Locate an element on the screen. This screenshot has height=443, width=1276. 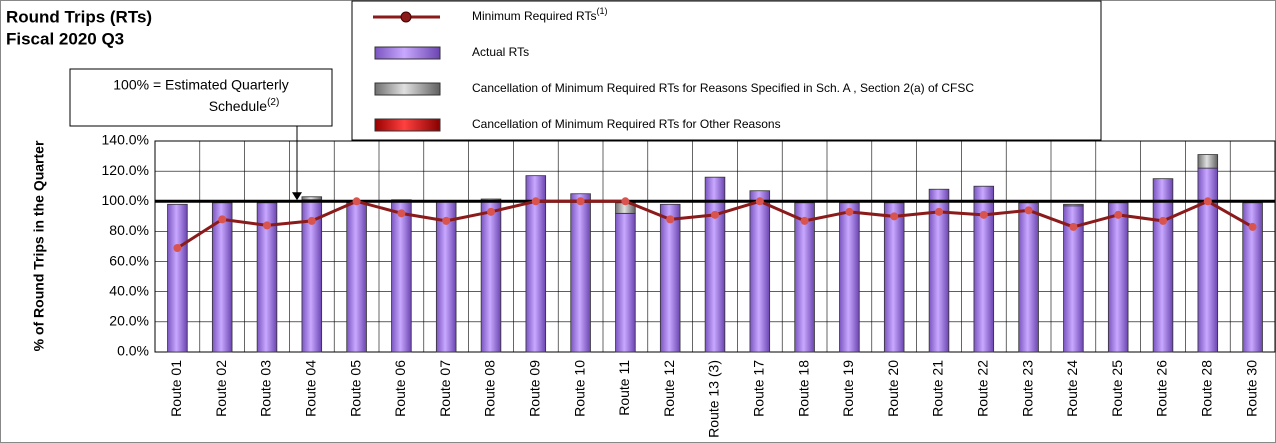
legend-label: Actual RTs is located at coordinates (500, 52).